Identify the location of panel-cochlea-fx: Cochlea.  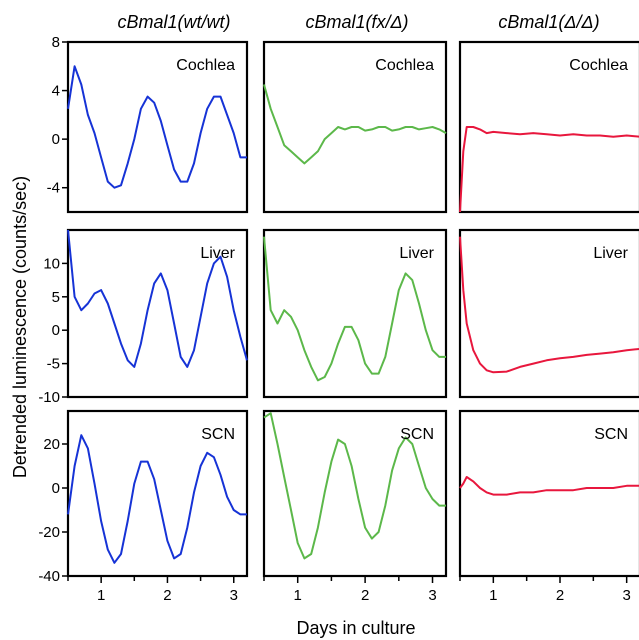
(355, 127).